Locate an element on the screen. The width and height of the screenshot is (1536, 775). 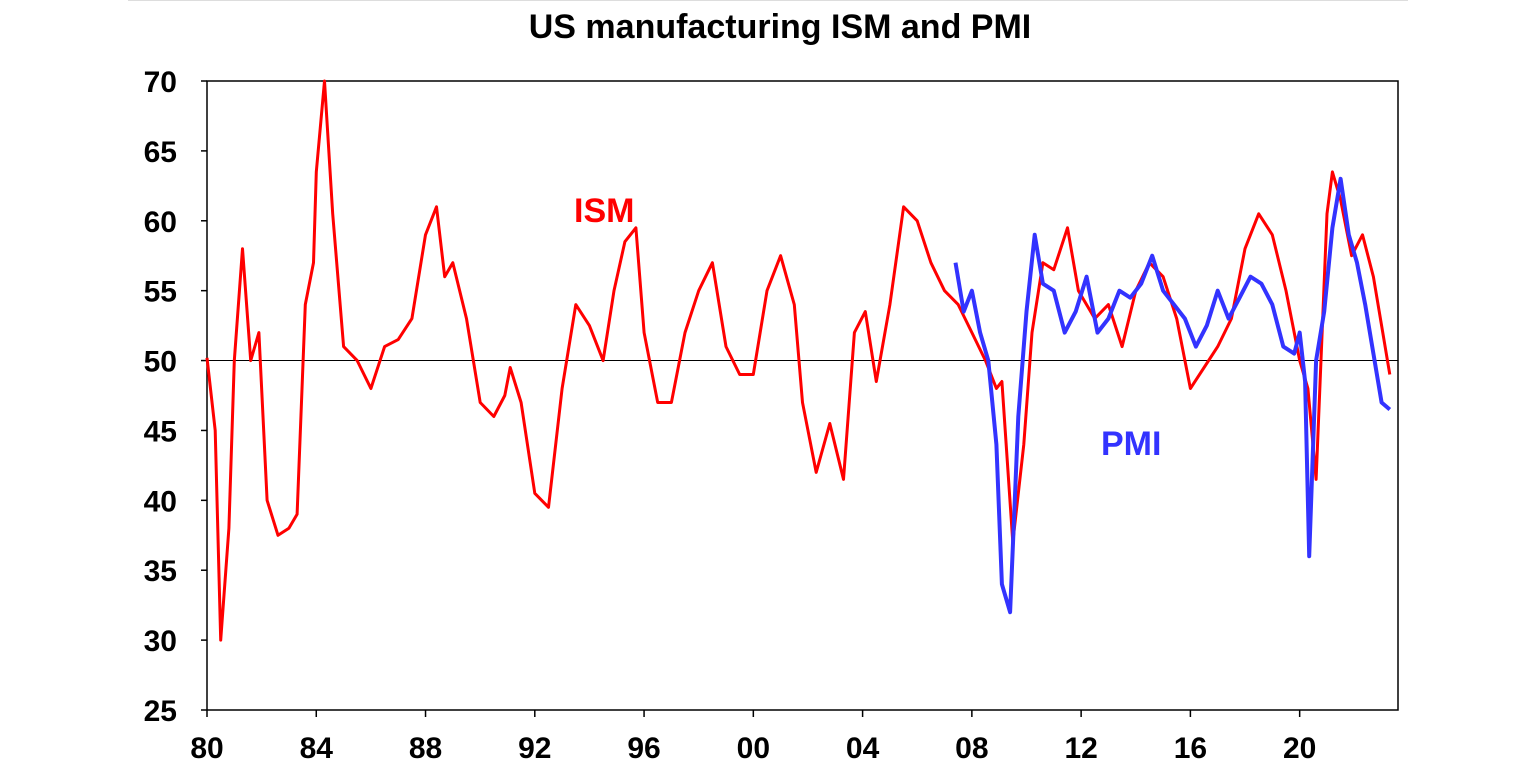
x-tick-label: 00 is located at coordinates (753, 748).